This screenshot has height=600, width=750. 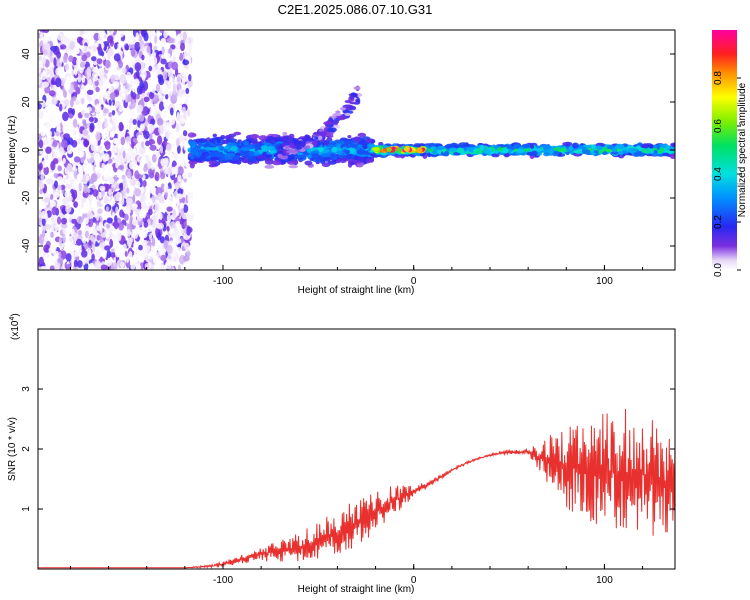 What do you see at coordinates (15, 330) in the screenshot?
I see `snr-scale-base: (x10` at bounding box center [15, 330].